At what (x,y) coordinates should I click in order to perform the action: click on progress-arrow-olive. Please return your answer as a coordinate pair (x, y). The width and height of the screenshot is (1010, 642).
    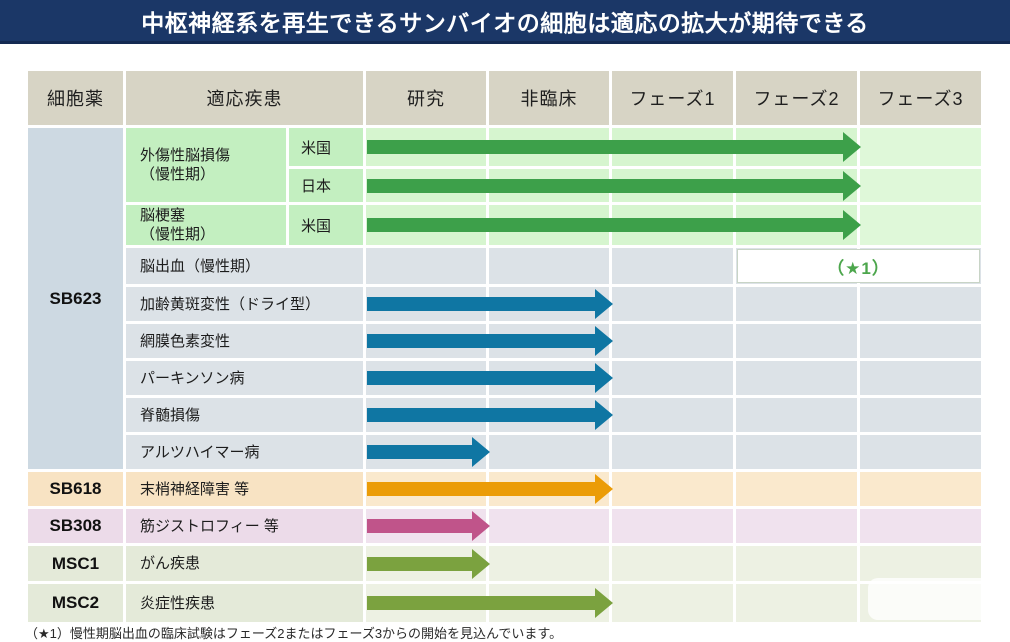
    Looking at the image, I should click on (428, 563).